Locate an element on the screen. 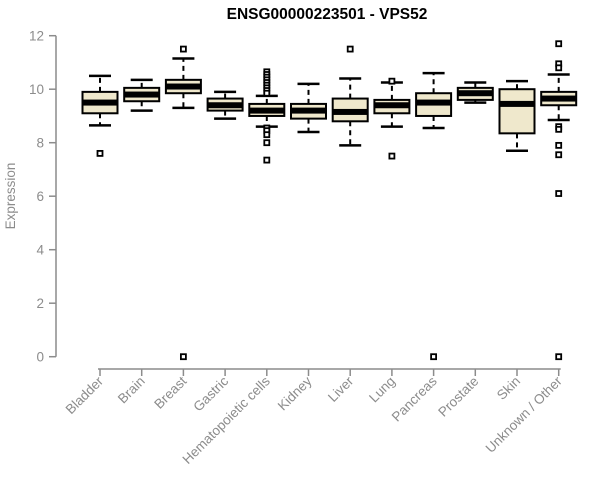 The image size is (600, 500). box-group-bladder is located at coordinates (100, 115).